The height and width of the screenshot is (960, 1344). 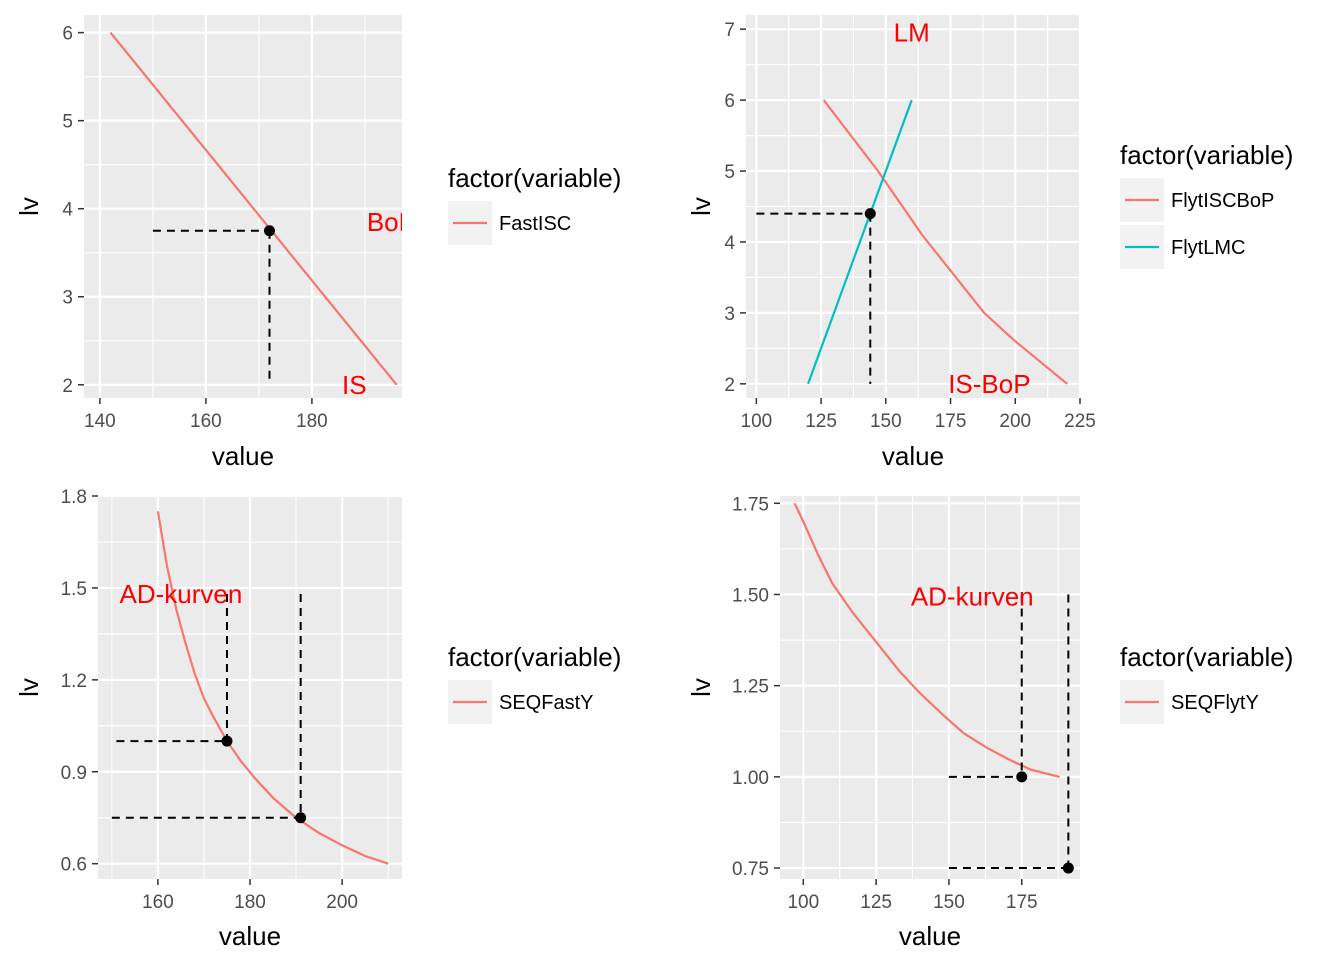 I want to click on y-tick-label: 0.75, so click(x=750, y=869).